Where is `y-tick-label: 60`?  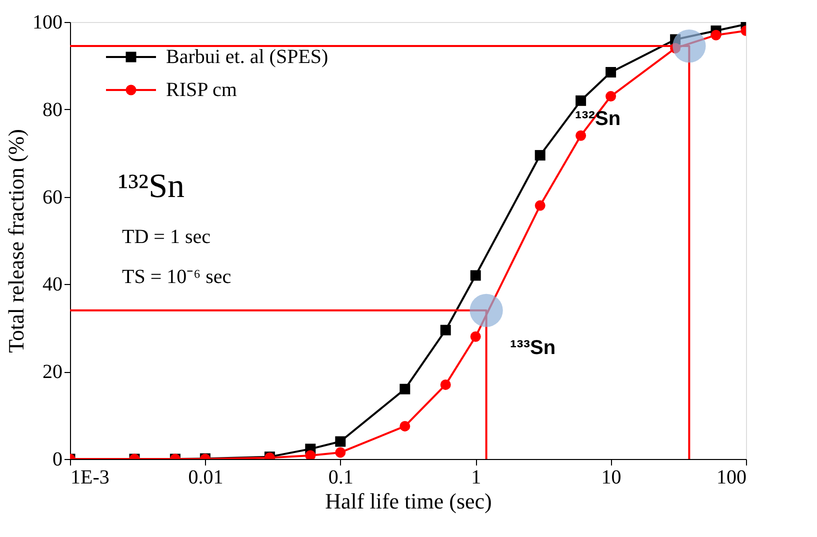
y-tick-label: 60 is located at coordinates (52, 197).